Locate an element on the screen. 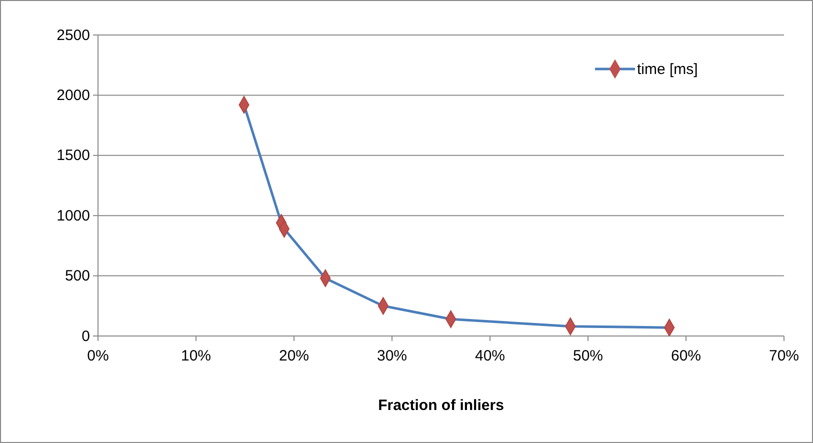 This screenshot has height=443, width=813. y-tick-label: 2000 is located at coordinates (73, 95).